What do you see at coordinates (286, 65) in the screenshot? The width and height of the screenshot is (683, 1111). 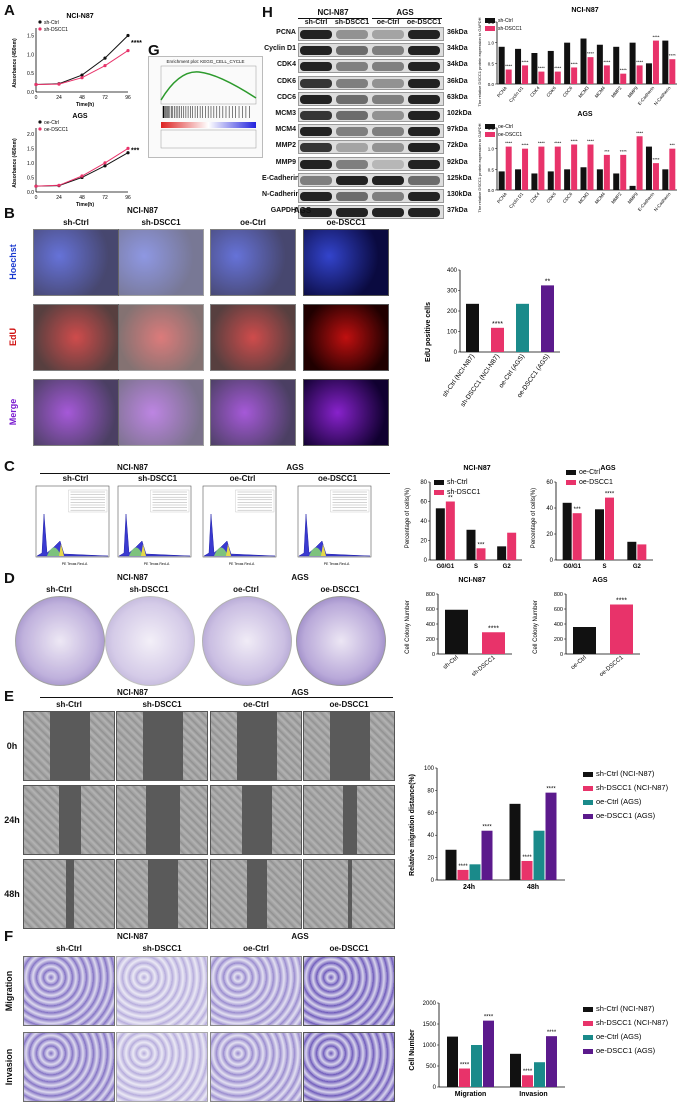 I see `wb-row-label: CDK4` at bounding box center [286, 65].